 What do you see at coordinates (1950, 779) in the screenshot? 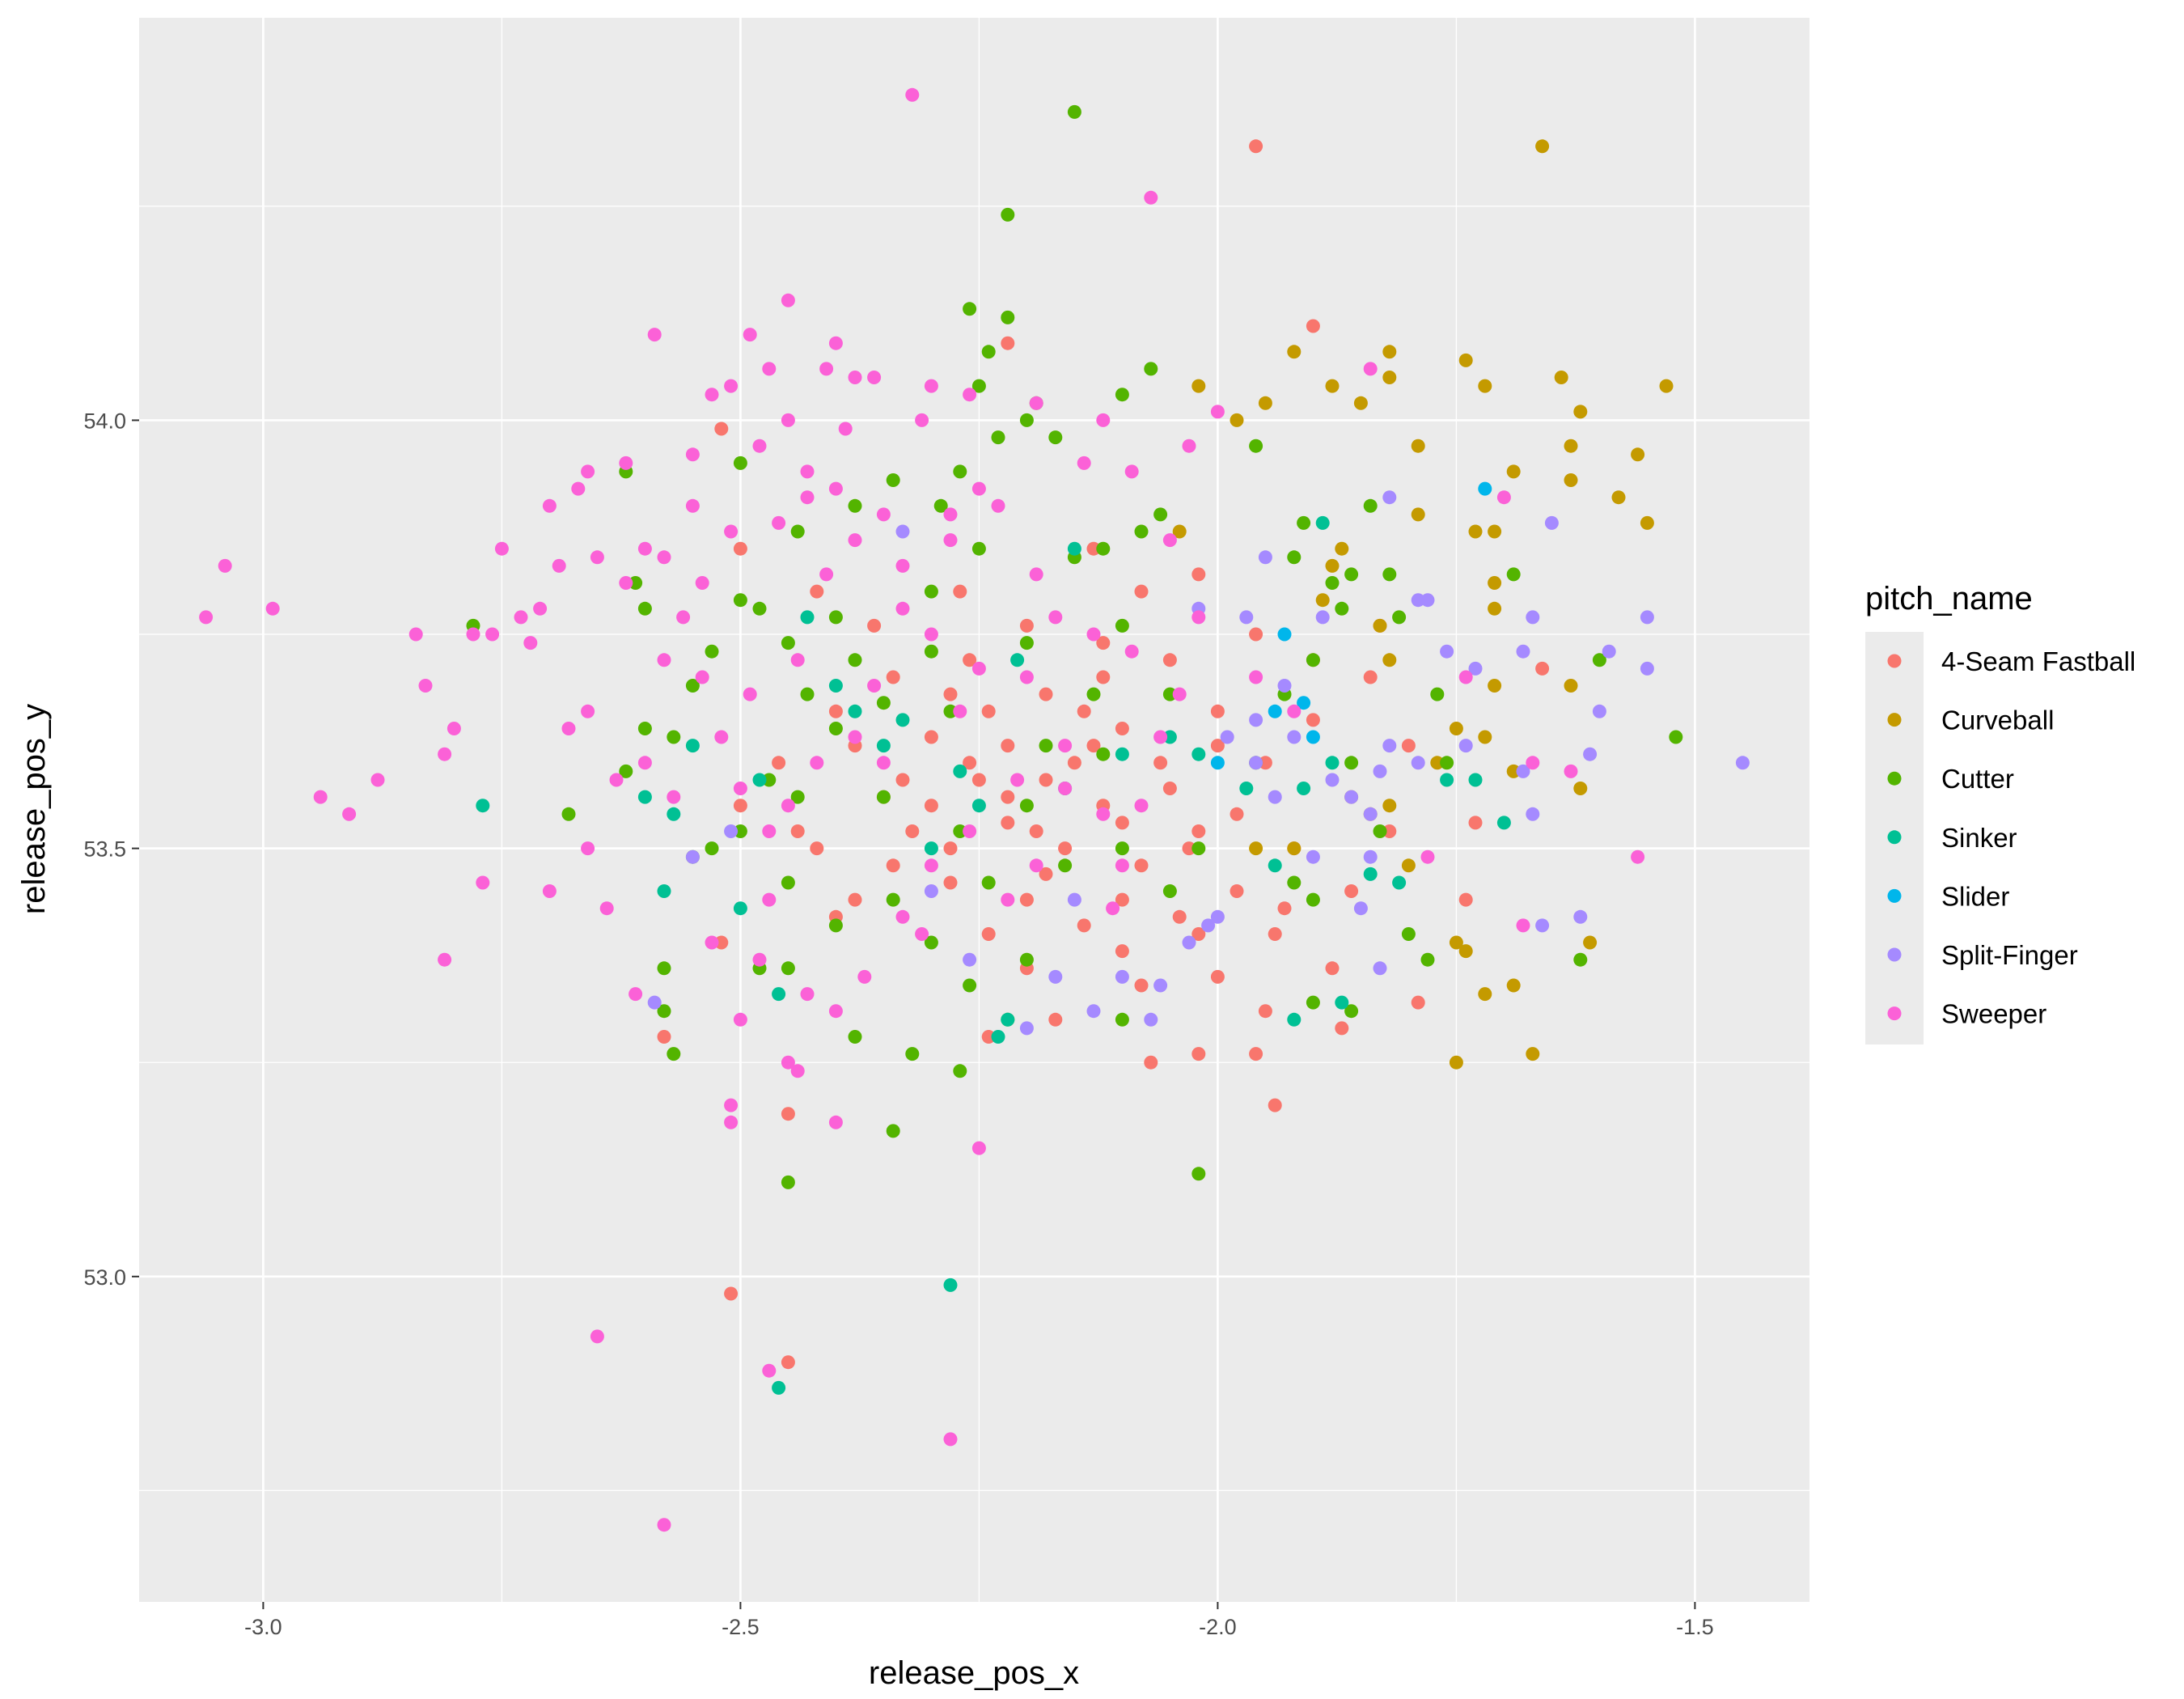
I see `legend-entry: Cutter` at bounding box center [1950, 779].